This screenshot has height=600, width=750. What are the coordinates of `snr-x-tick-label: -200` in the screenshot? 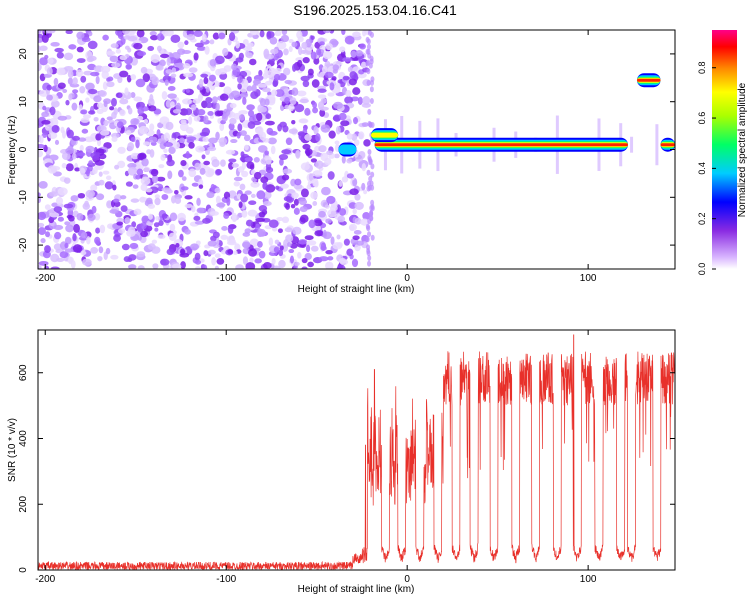 It's located at (45, 579).